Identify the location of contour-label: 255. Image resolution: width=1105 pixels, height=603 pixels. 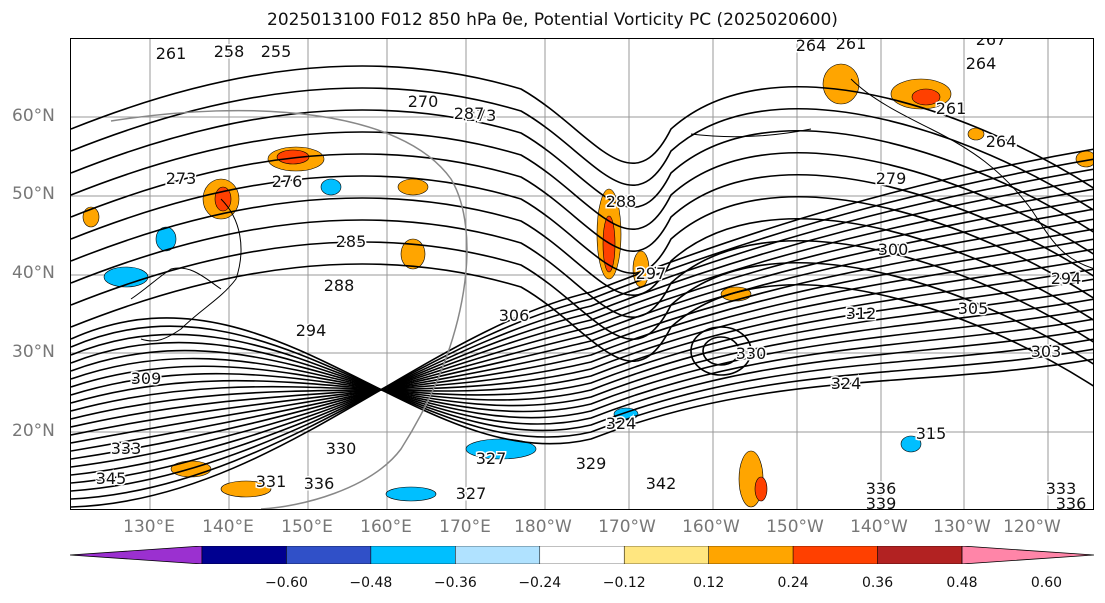
(276, 51).